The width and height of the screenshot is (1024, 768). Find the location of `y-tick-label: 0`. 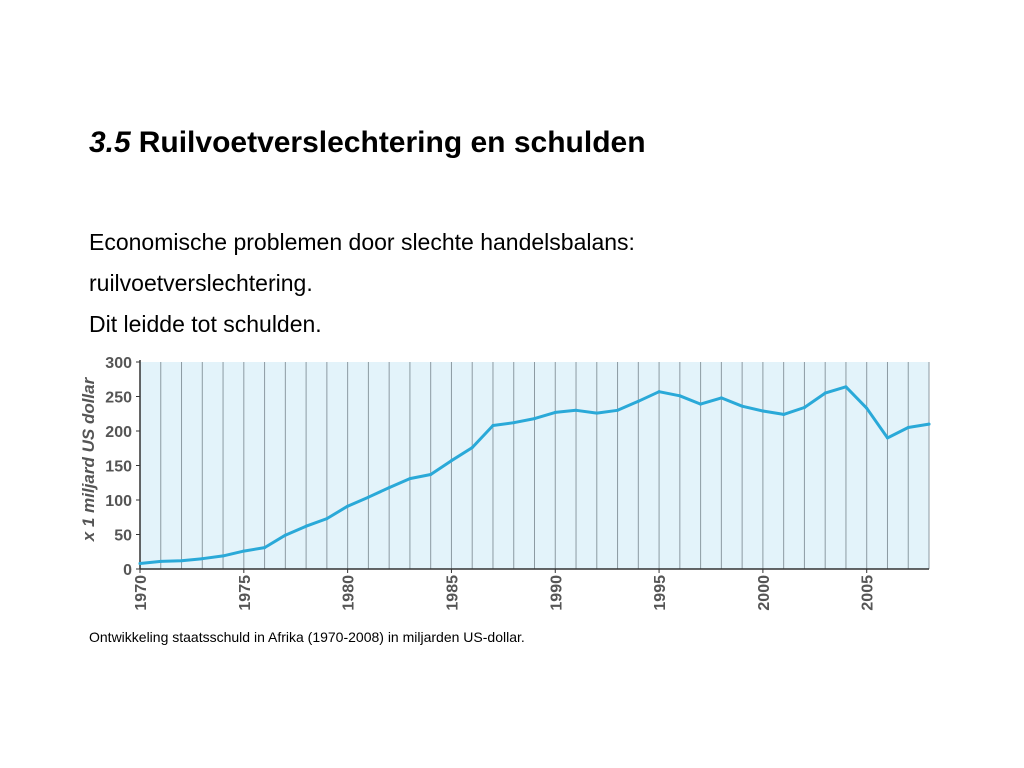

y-tick-label: 0 is located at coordinates (127, 570).